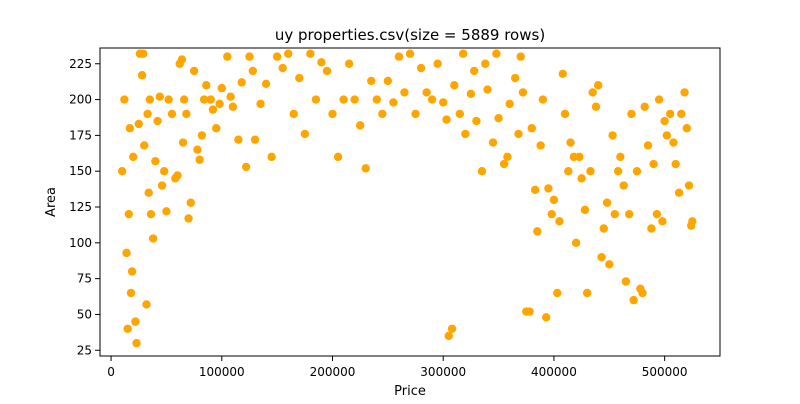  I want to click on y-tick-label: 25, so click(84, 350).